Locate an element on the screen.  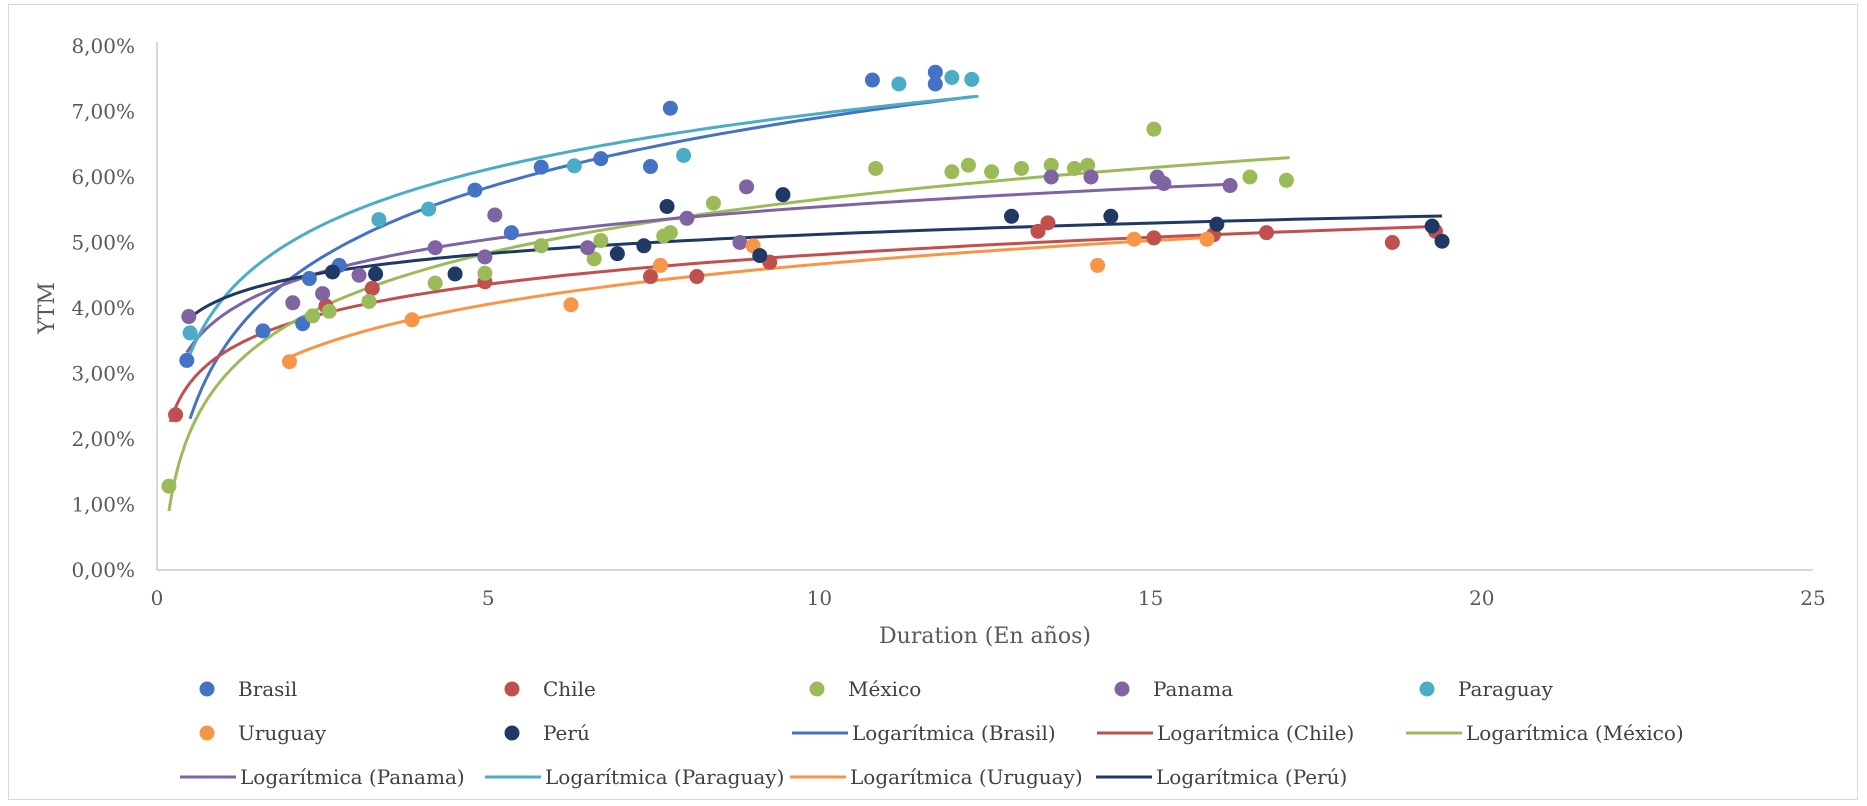
legend-label-logarítmica-méxico-: Logarítmica (México) is located at coordinates (1575, 733).